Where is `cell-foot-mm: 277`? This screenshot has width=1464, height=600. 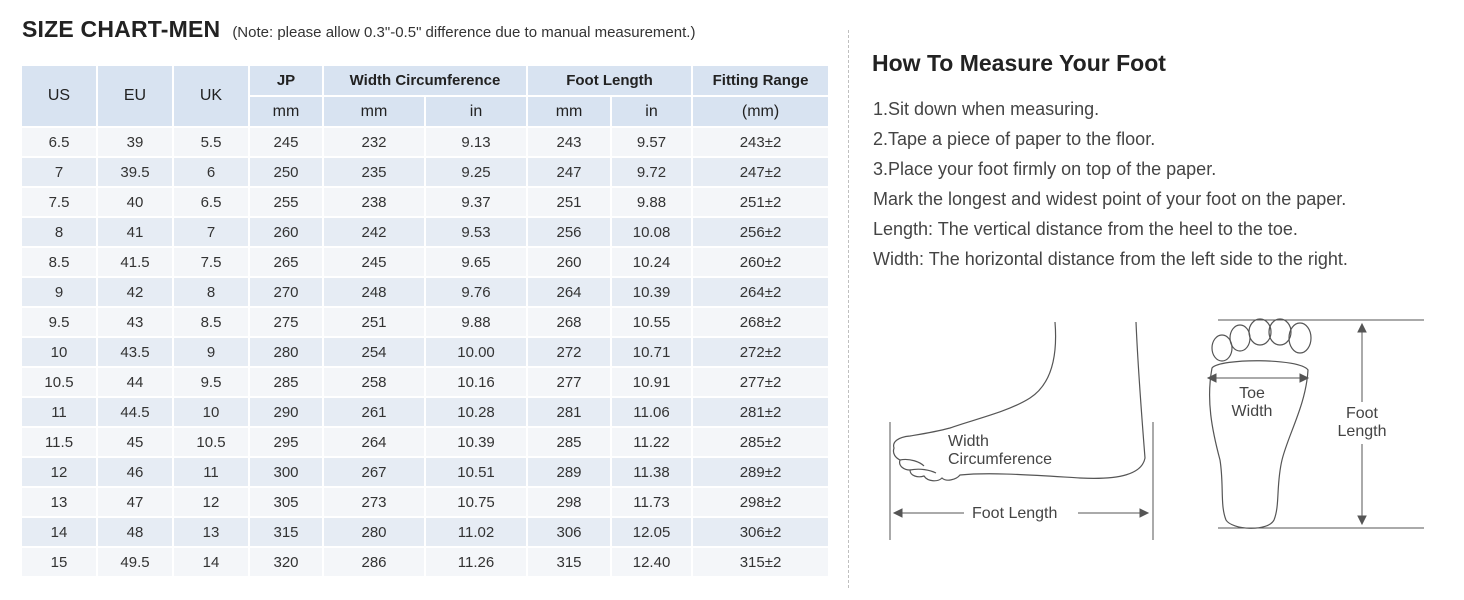 cell-foot-mm: 277 is located at coordinates (569, 382).